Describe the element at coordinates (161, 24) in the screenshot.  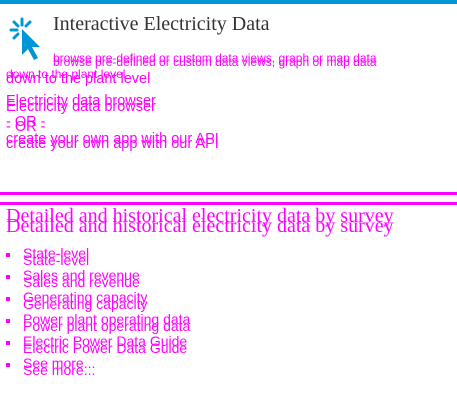
I see `page-title: Interactive Electricity Data` at that location.